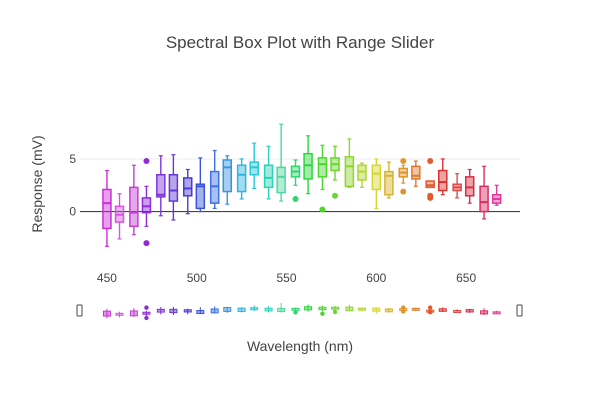 The width and height of the screenshot is (600, 400). Describe the element at coordinates (300, 42) in the screenshot. I see `chart-title: Spectral Box Plot with Range Slider` at that location.